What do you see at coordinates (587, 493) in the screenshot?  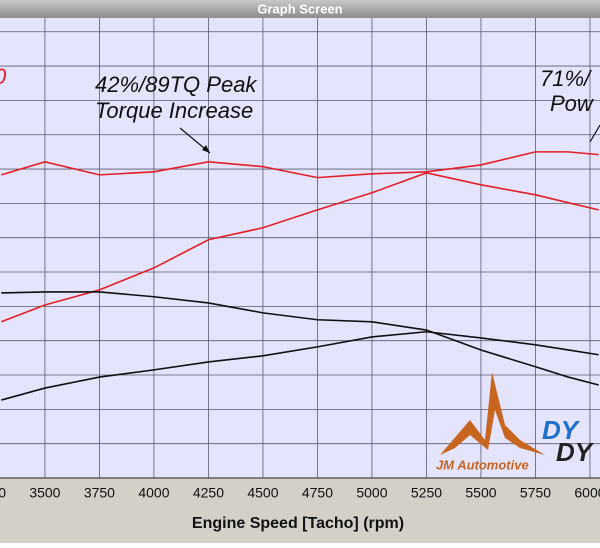 I see `x-tick-label: 6000` at bounding box center [587, 493].